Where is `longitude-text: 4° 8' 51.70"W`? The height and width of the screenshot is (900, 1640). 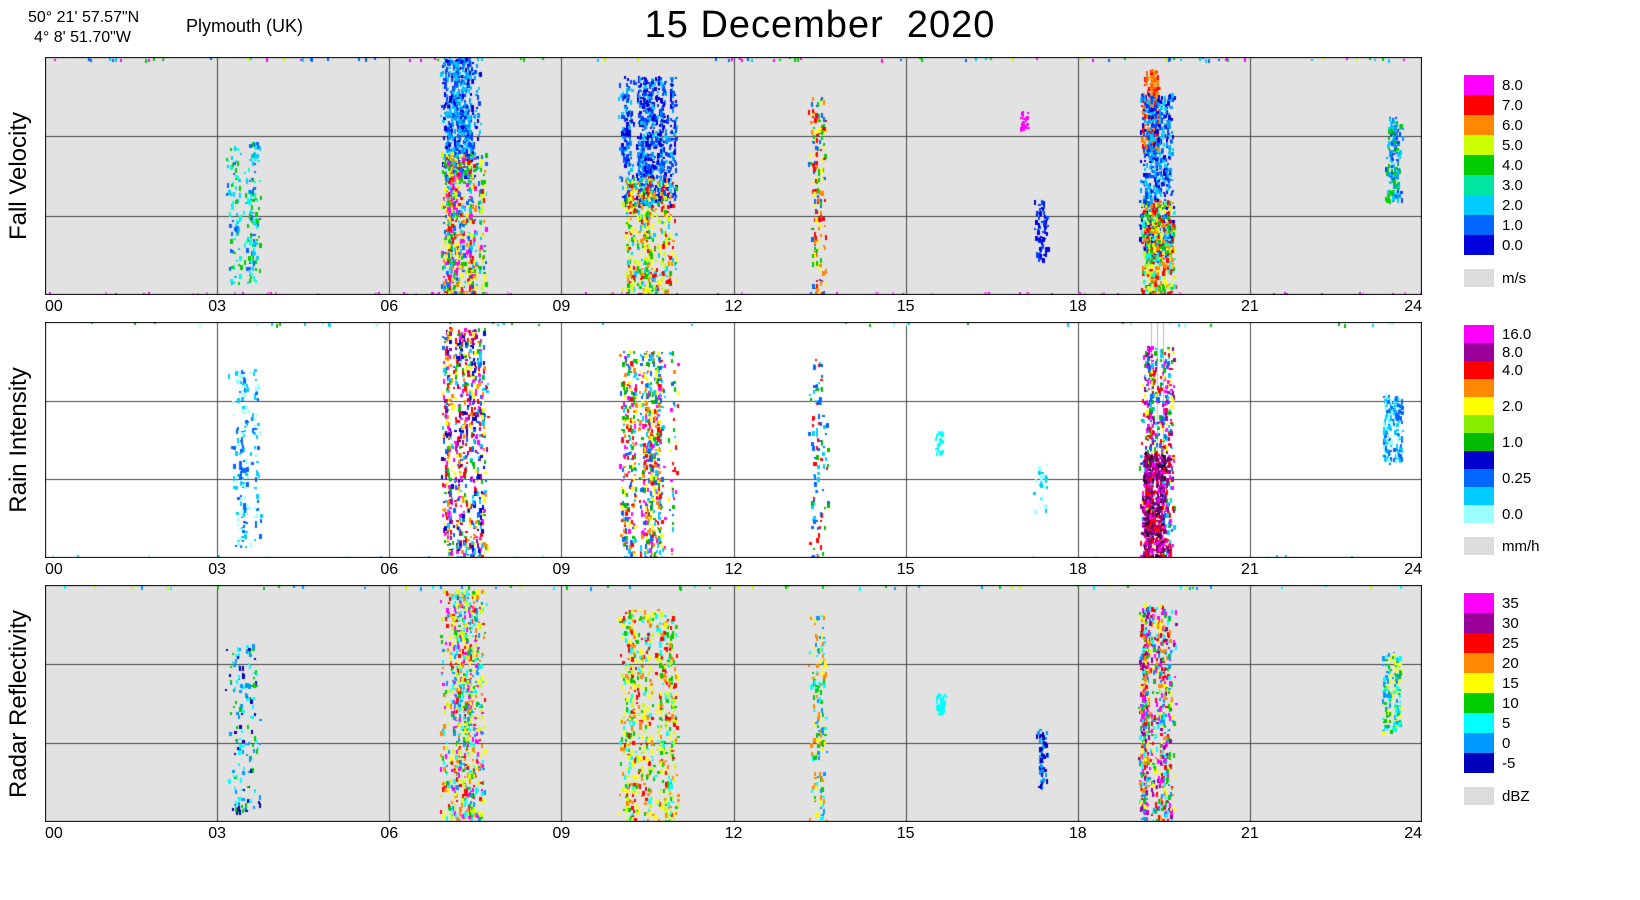 longitude-text: 4° 8' 51.70"W is located at coordinates (82, 37).